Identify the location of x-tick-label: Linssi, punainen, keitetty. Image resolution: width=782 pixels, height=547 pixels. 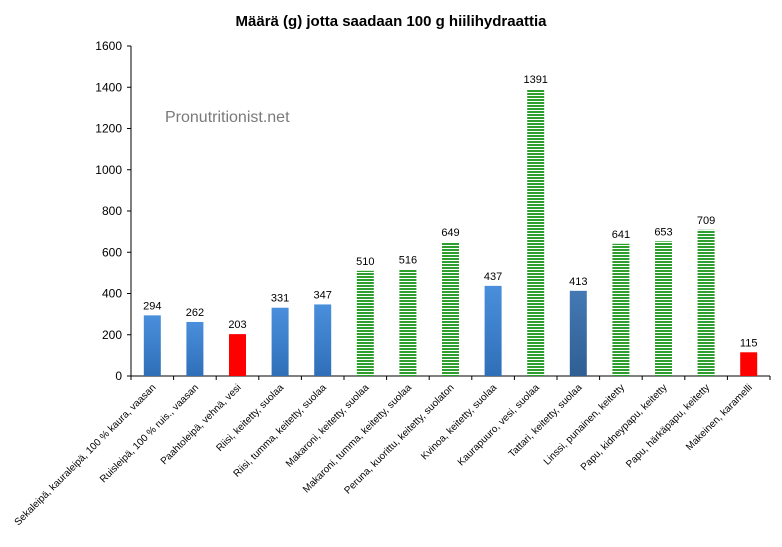
(584, 424).